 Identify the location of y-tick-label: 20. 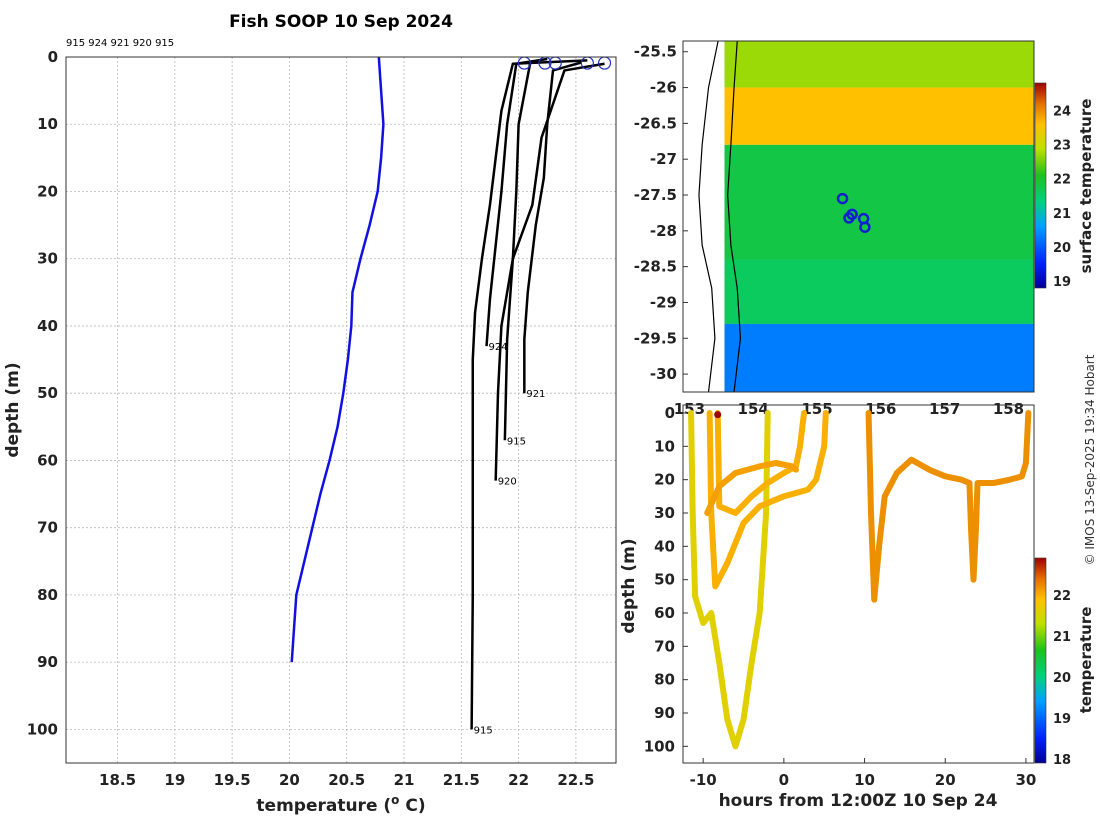
(47, 191).